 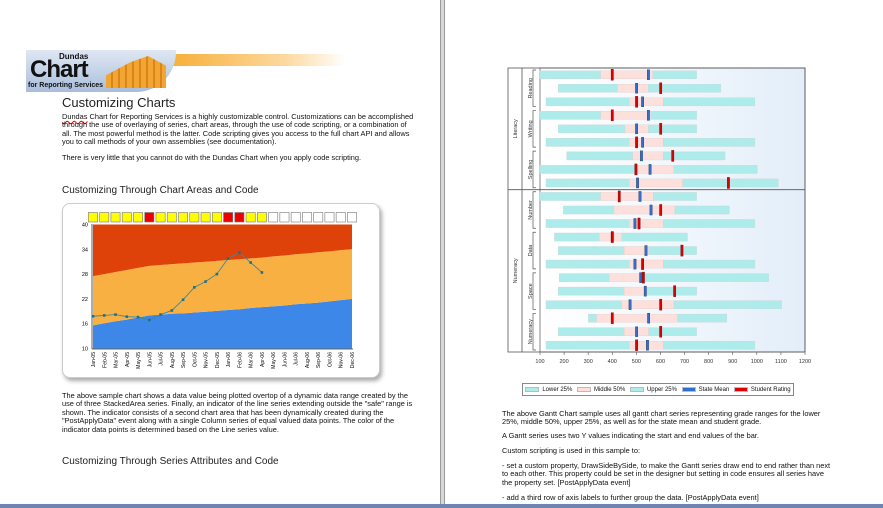 I want to click on x-tick-label: 400, so click(x=612, y=362).